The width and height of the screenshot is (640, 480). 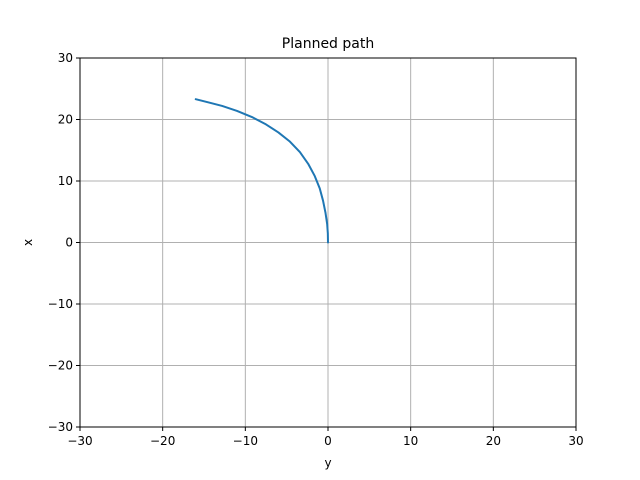 What do you see at coordinates (60, 304) in the screenshot?
I see `y-tick-label: −10` at bounding box center [60, 304].